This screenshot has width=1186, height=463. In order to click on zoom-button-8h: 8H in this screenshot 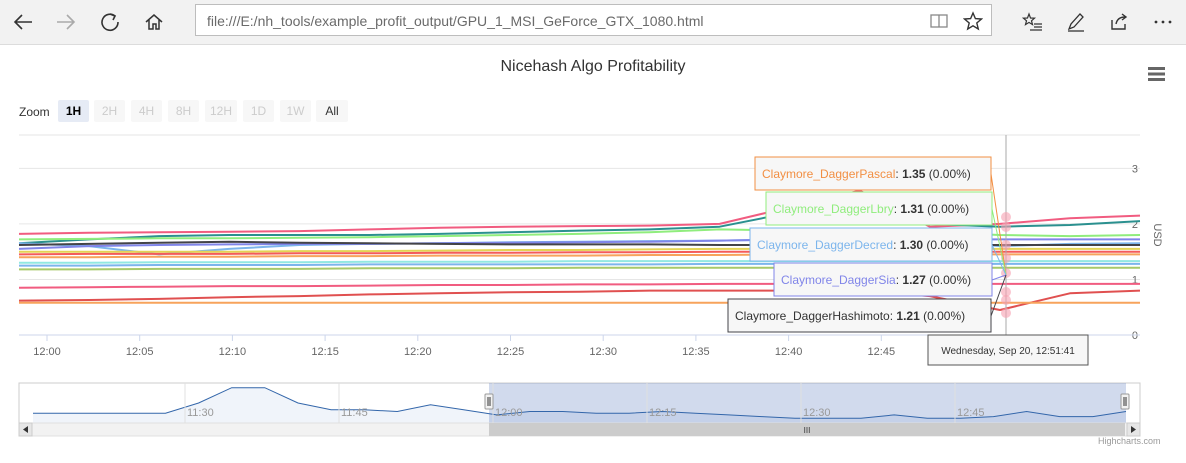, I will do `click(183, 111)`.